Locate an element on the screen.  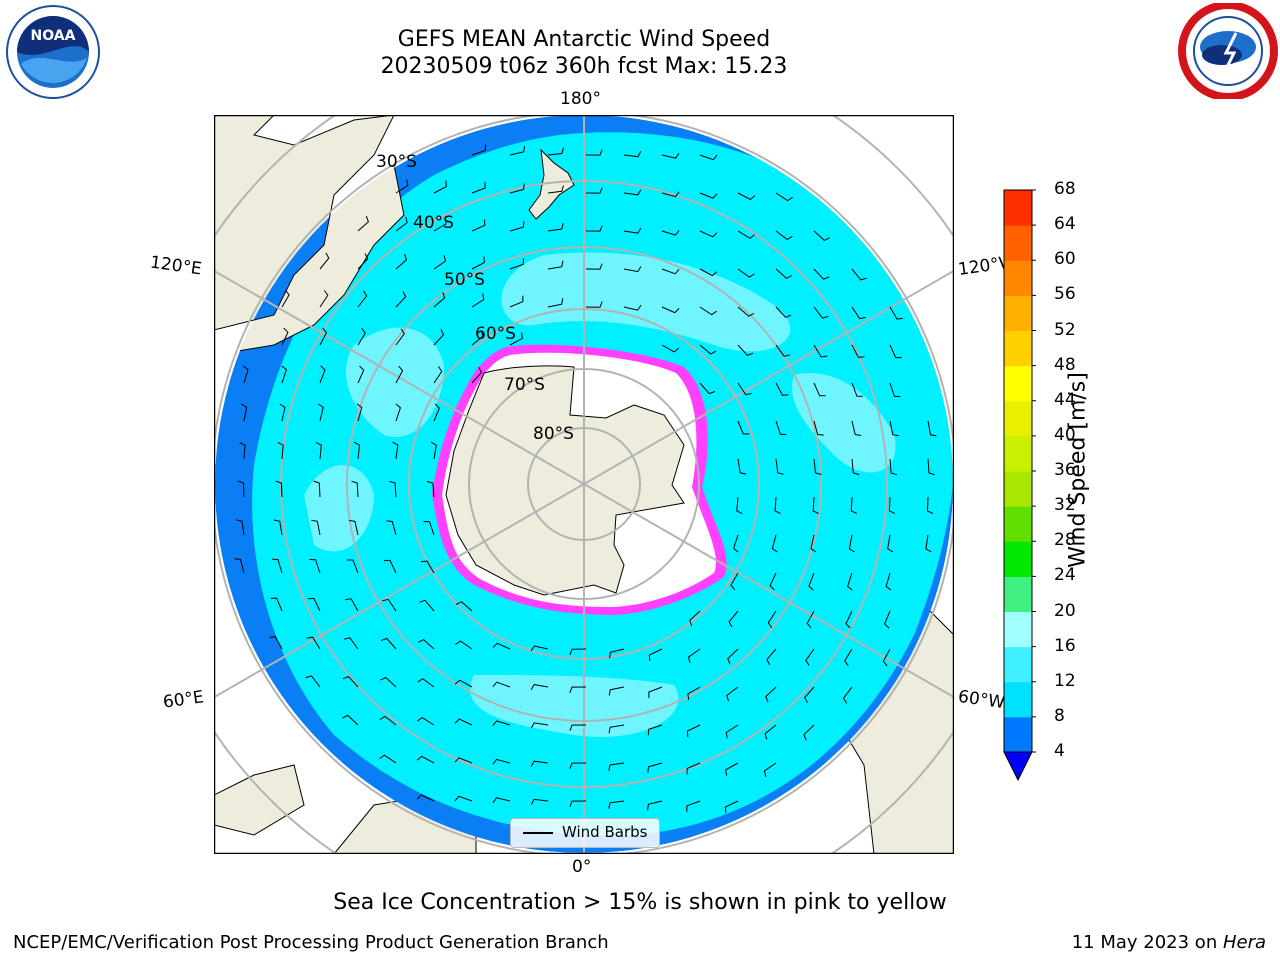
colorbar-tick-label: 44 is located at coordinates (1065, 399).